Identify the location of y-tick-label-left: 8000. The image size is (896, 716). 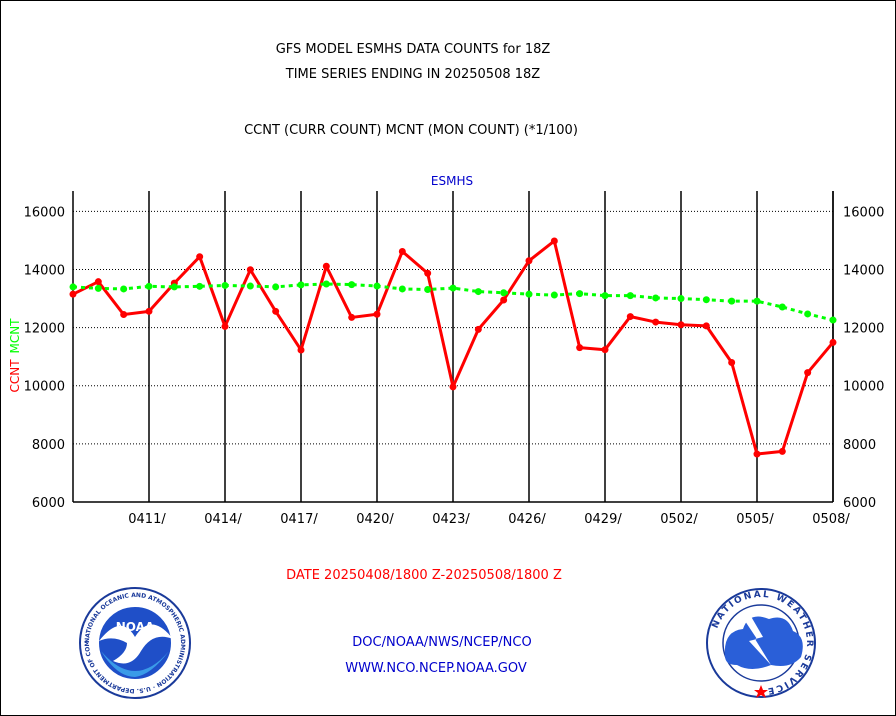
(48, 445).